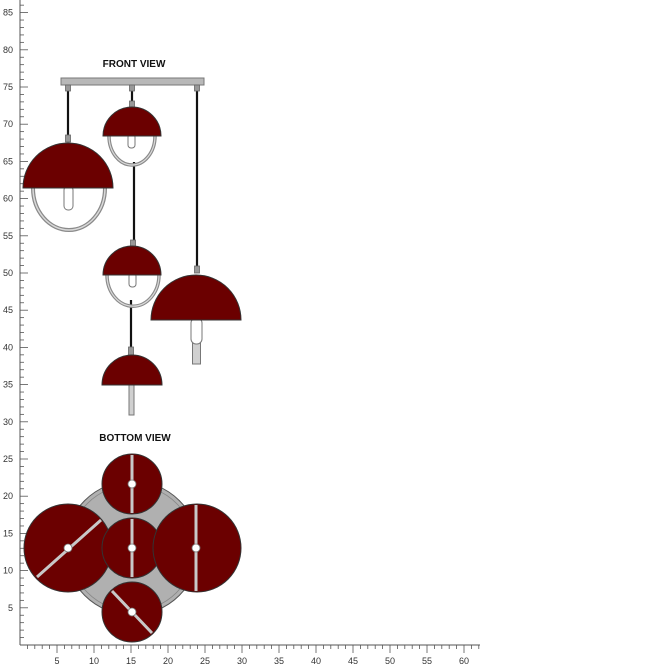 The image size is (667, 667). Describe the element at coordinates (8, 459) in the screenshot. I see `vertical-ruler-label: 25` at that location.